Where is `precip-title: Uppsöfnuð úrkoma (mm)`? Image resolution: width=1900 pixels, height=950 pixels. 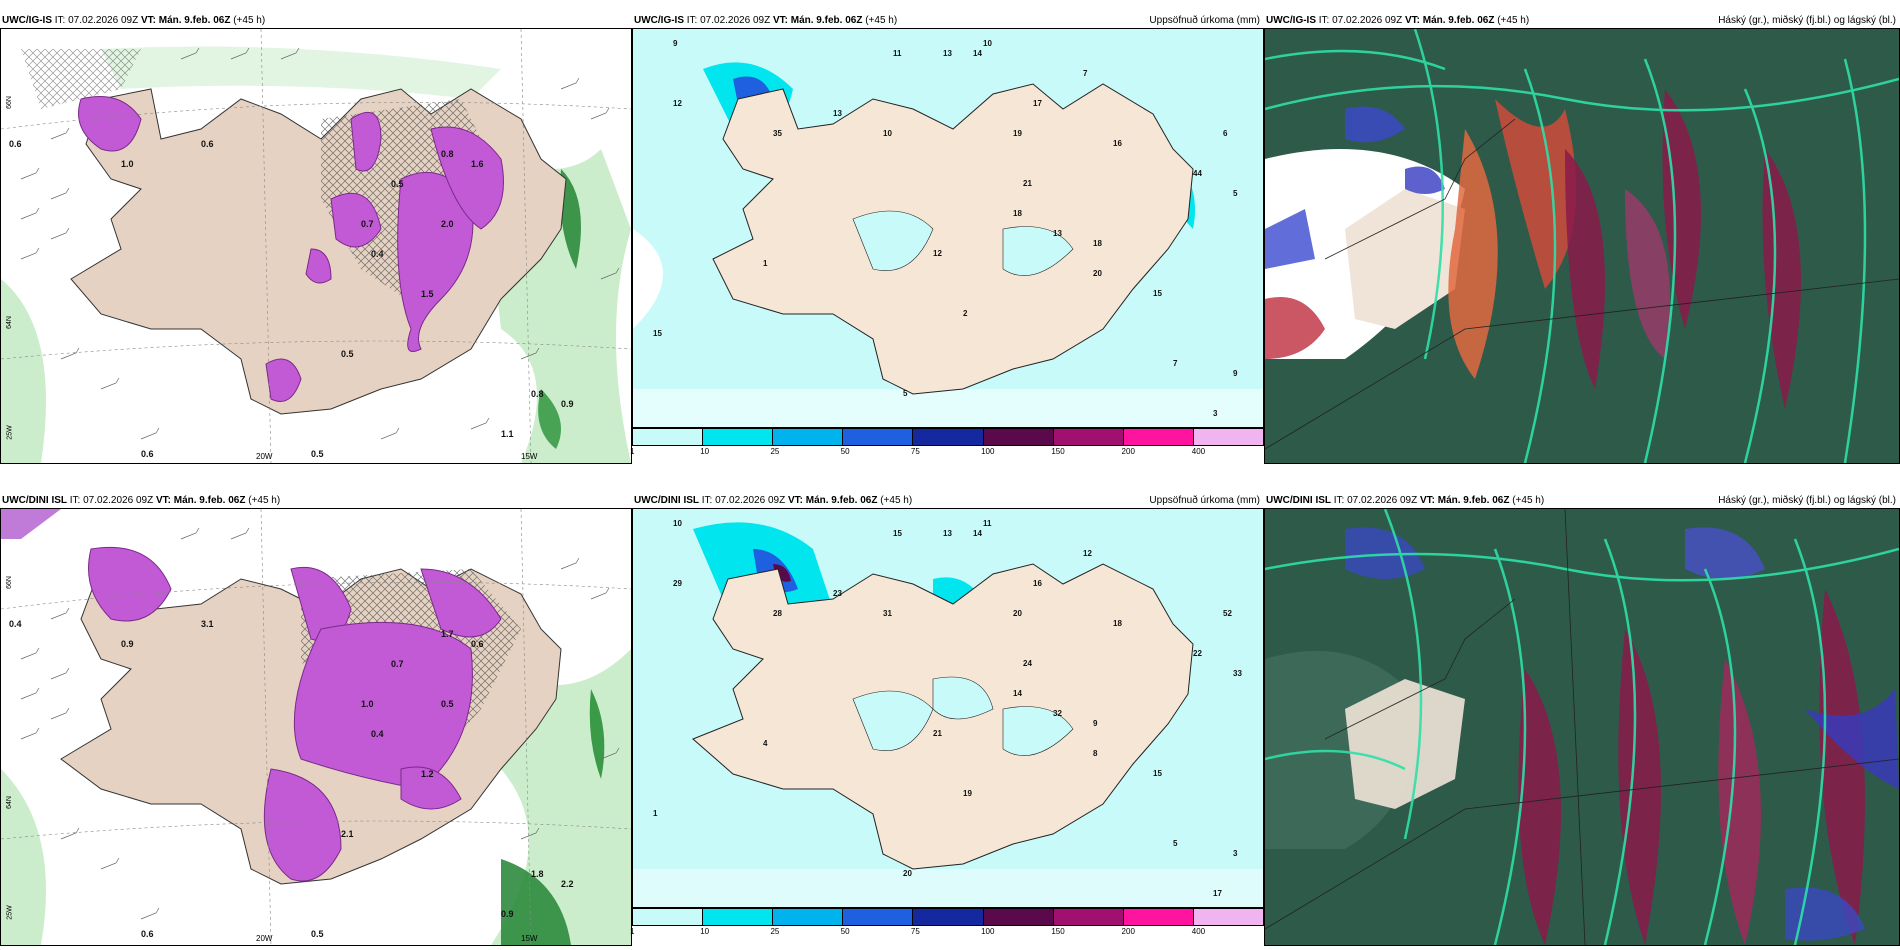 precip-title: Uppsöfnuð úrkoma (mm) is located at coordinates (1204, 500).